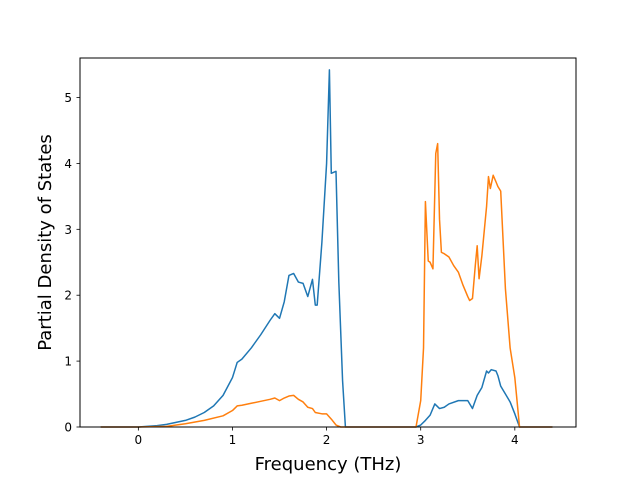 This screenshot has width=640, height=480. What do you see at coordinates (68, 164) in the screenshot?
I see `y-tick-label: 4` at bounding box center [68, 164].